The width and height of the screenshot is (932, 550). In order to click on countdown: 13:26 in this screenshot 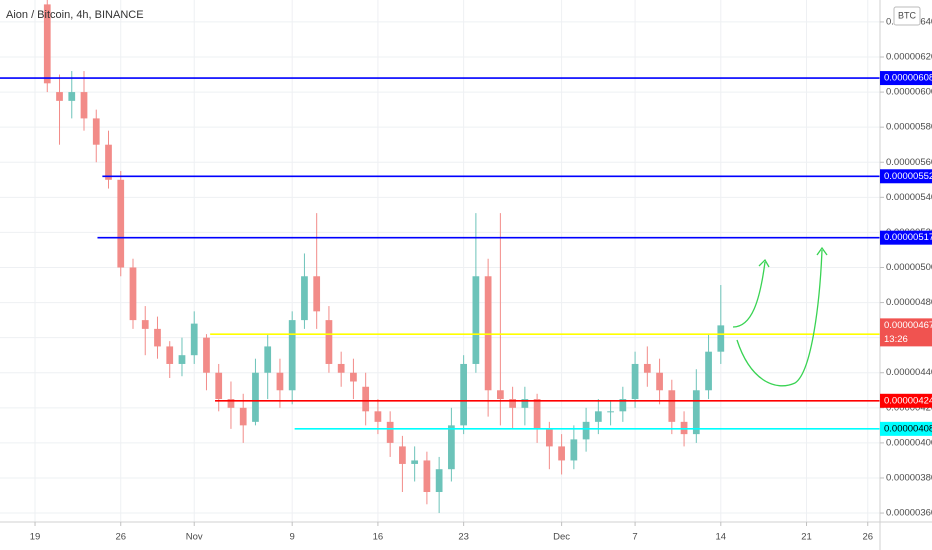, I will do `click(896, 339)`.